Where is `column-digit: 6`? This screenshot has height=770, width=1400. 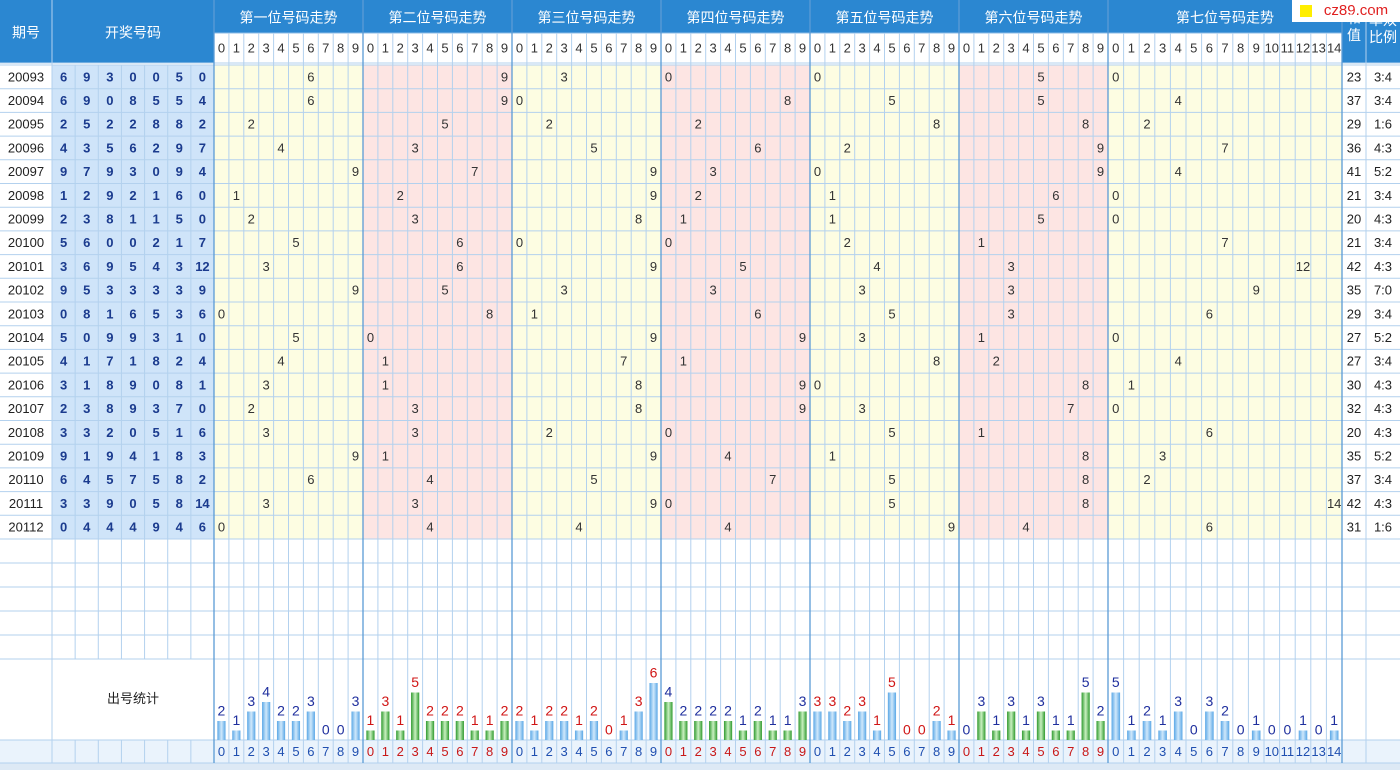 column-digit: 6 is located at coordinates (906, 47).